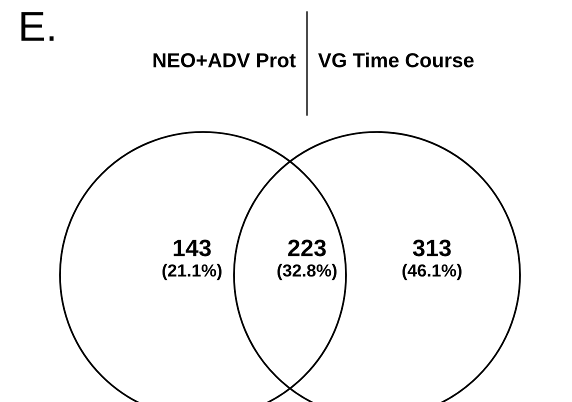 Image resolution: width=572 pixels, height=402 pixels. Describe the element at coordinates (432, 272) in the screenshot. I see `text: (46.1%)` at that location.